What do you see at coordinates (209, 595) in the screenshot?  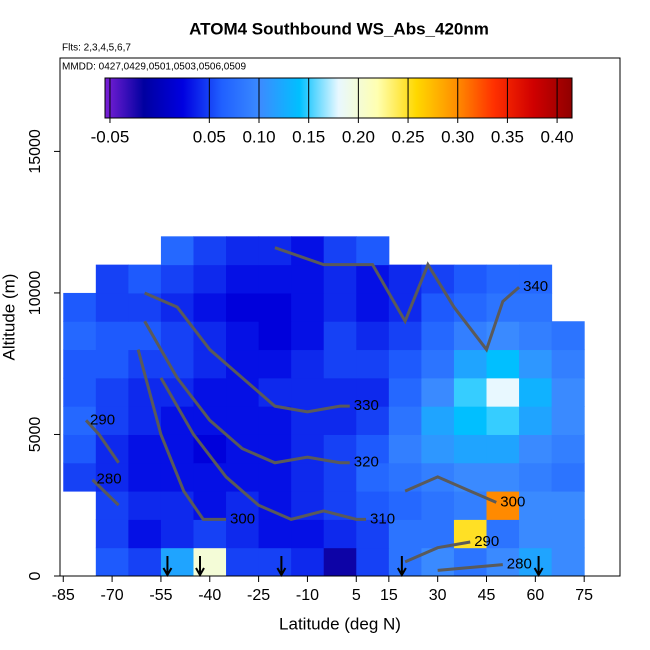 I see `x-tick-label: -40` at bounding box center [209, 595].